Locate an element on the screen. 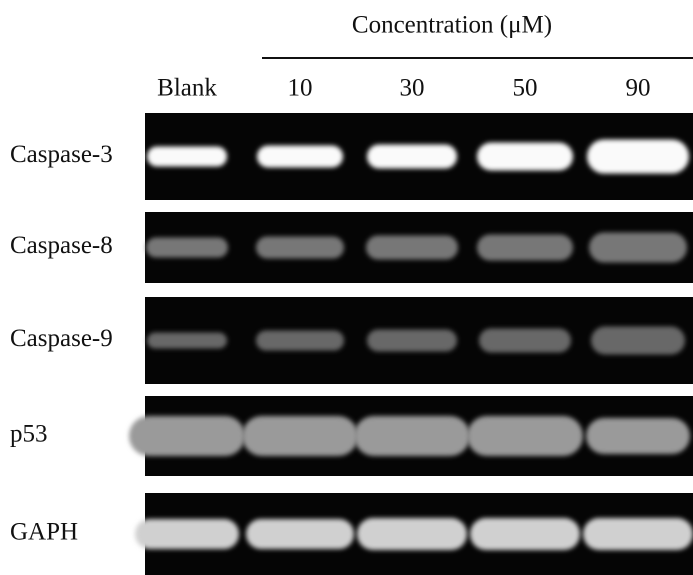  lane-label: 30 is located at coordinates (412, 88).